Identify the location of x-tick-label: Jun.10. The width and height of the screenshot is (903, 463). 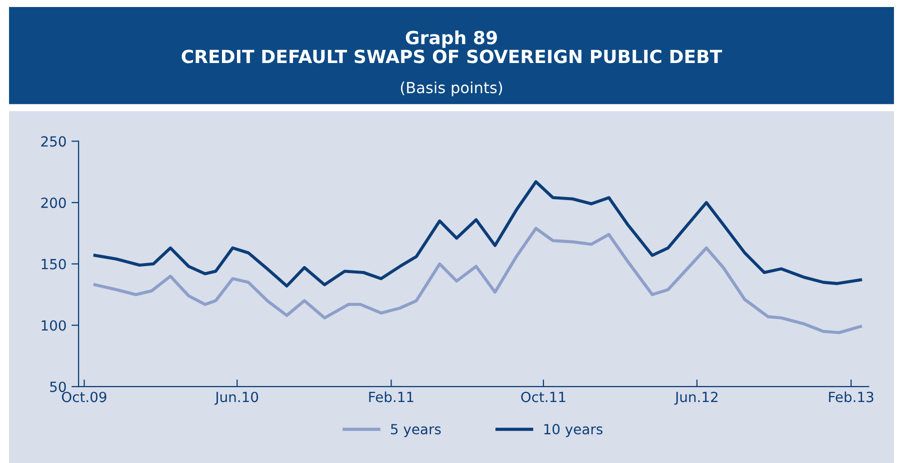
(236, 398).